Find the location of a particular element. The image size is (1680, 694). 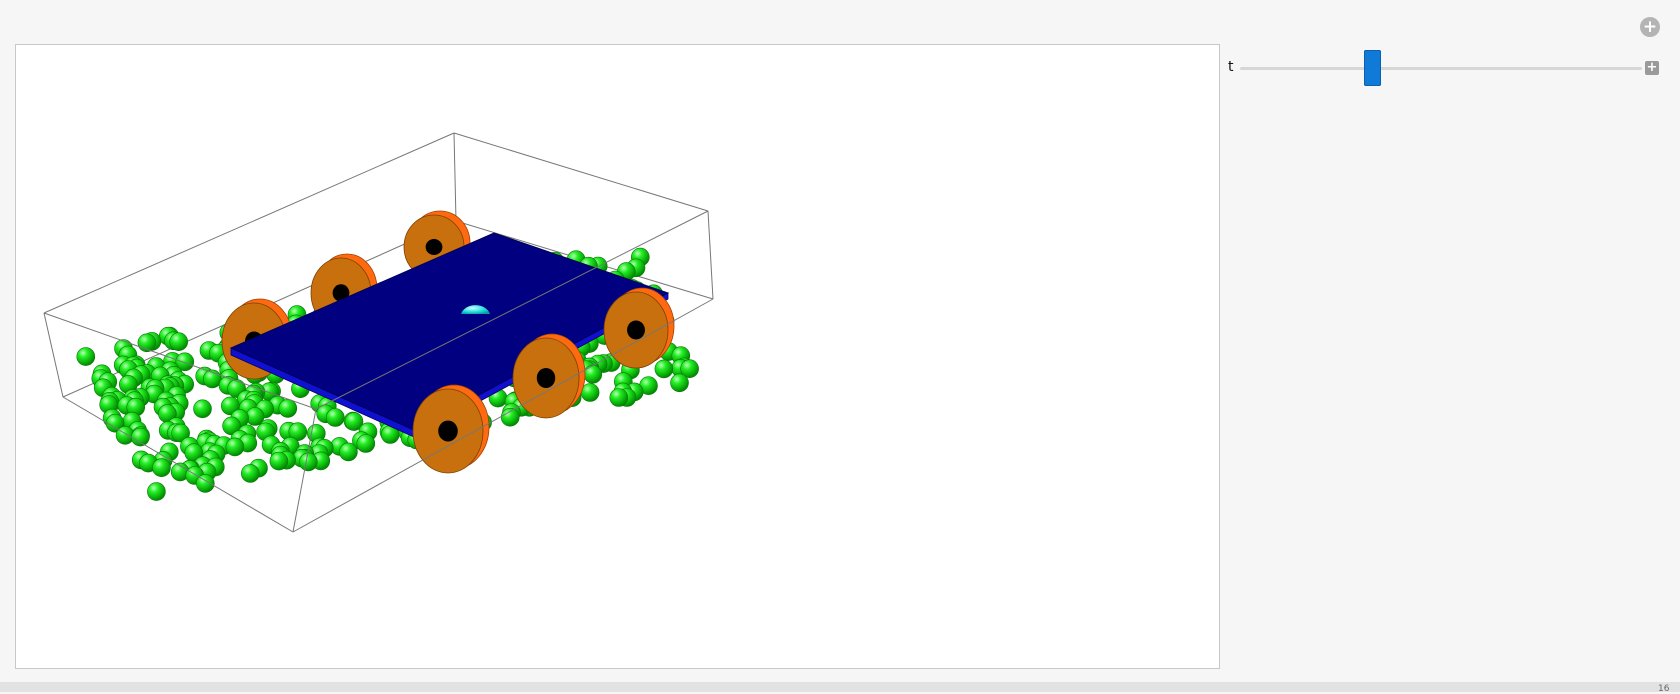

vehicle-body-top is located at coordinates (449, 331).